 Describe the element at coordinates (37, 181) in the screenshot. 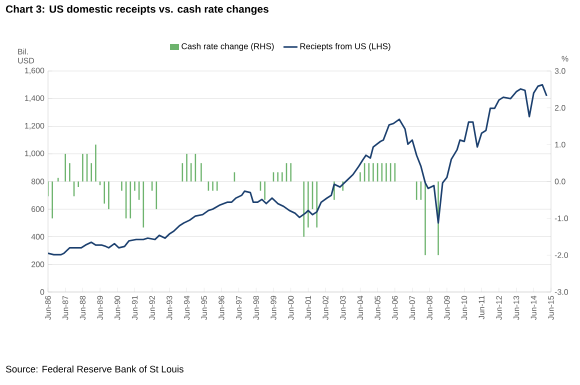

I see `y-tick-label: 800` at that location.